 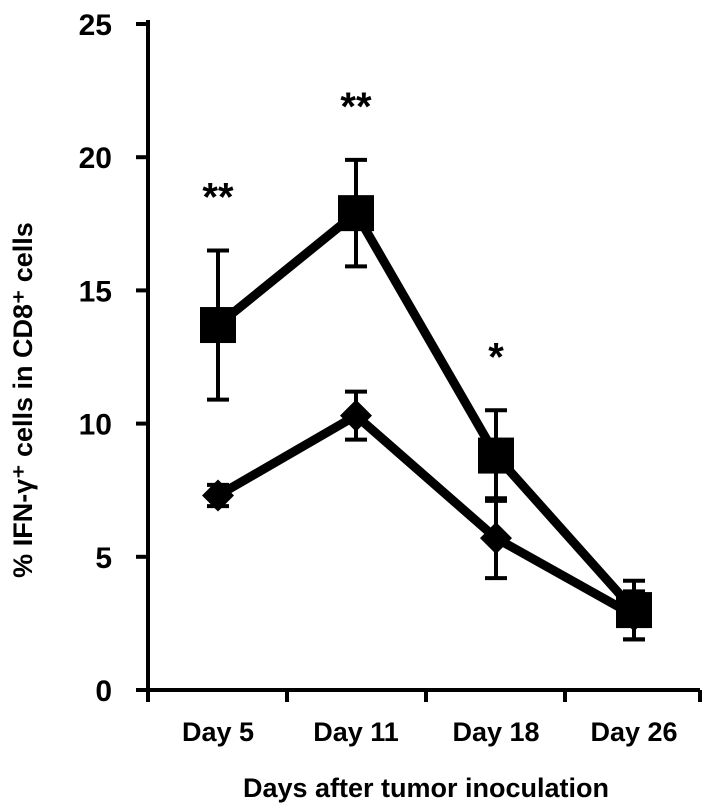 What do you see at coordinates (95, 25) in the screenshot?
I see `y-tick-label: 25` at bounding box center [95, 25].